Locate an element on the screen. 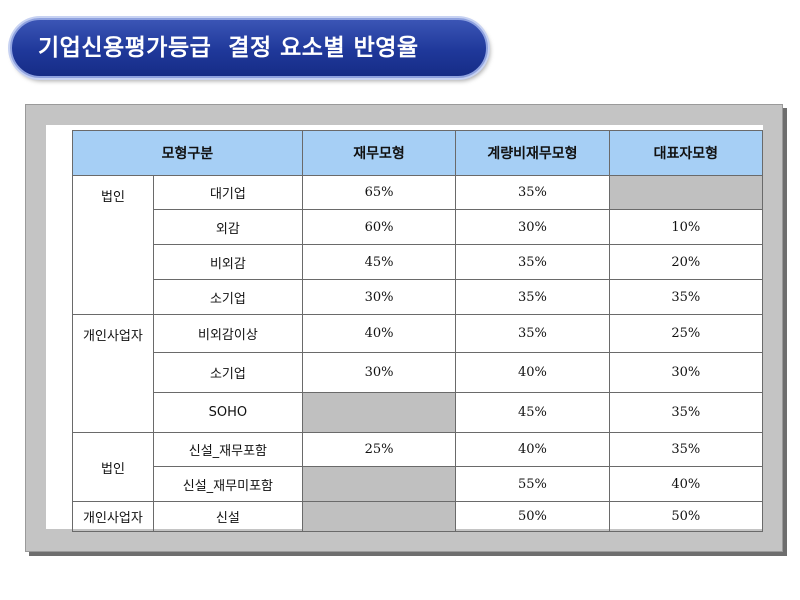 This screenshot has width=800, height=600. table-row: 개인사업자 신설 50% 50% is located at coordinates (418, 516).